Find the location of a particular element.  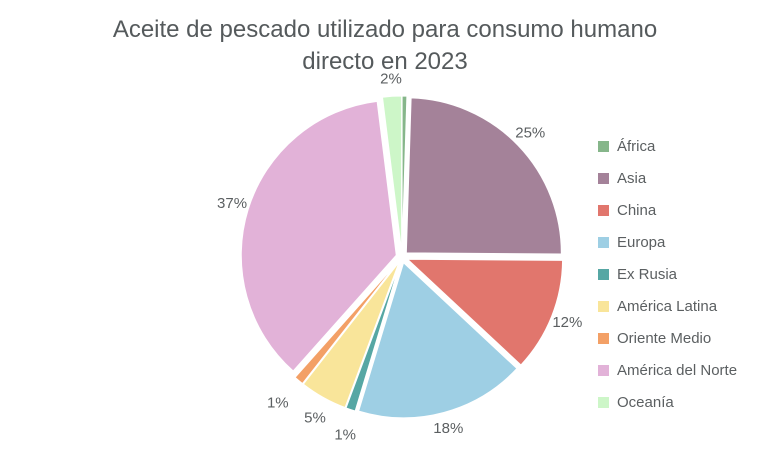

slice-america-latina is located at coordinates (351, 335).